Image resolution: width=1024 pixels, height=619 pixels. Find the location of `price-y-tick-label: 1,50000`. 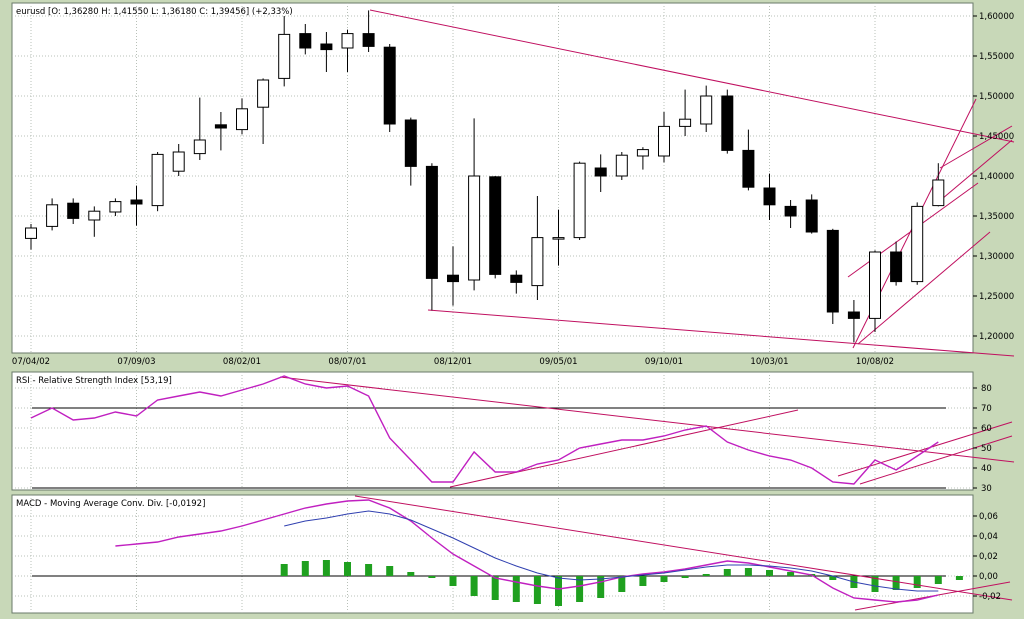

price-y-tick-label: 1,50000 is located at coordinates (996, 97).